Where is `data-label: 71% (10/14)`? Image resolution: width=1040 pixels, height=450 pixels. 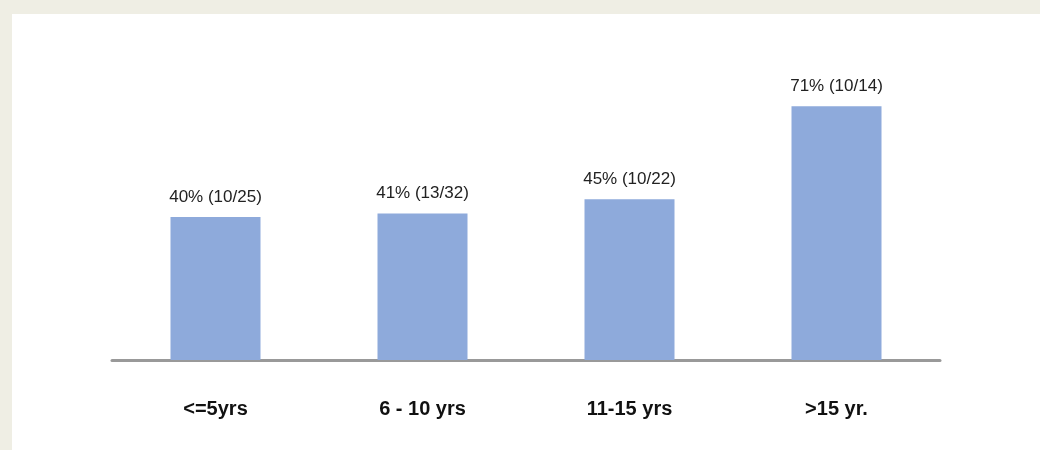 data-label: 71% (10/14) is located at coordinates (836, 86).